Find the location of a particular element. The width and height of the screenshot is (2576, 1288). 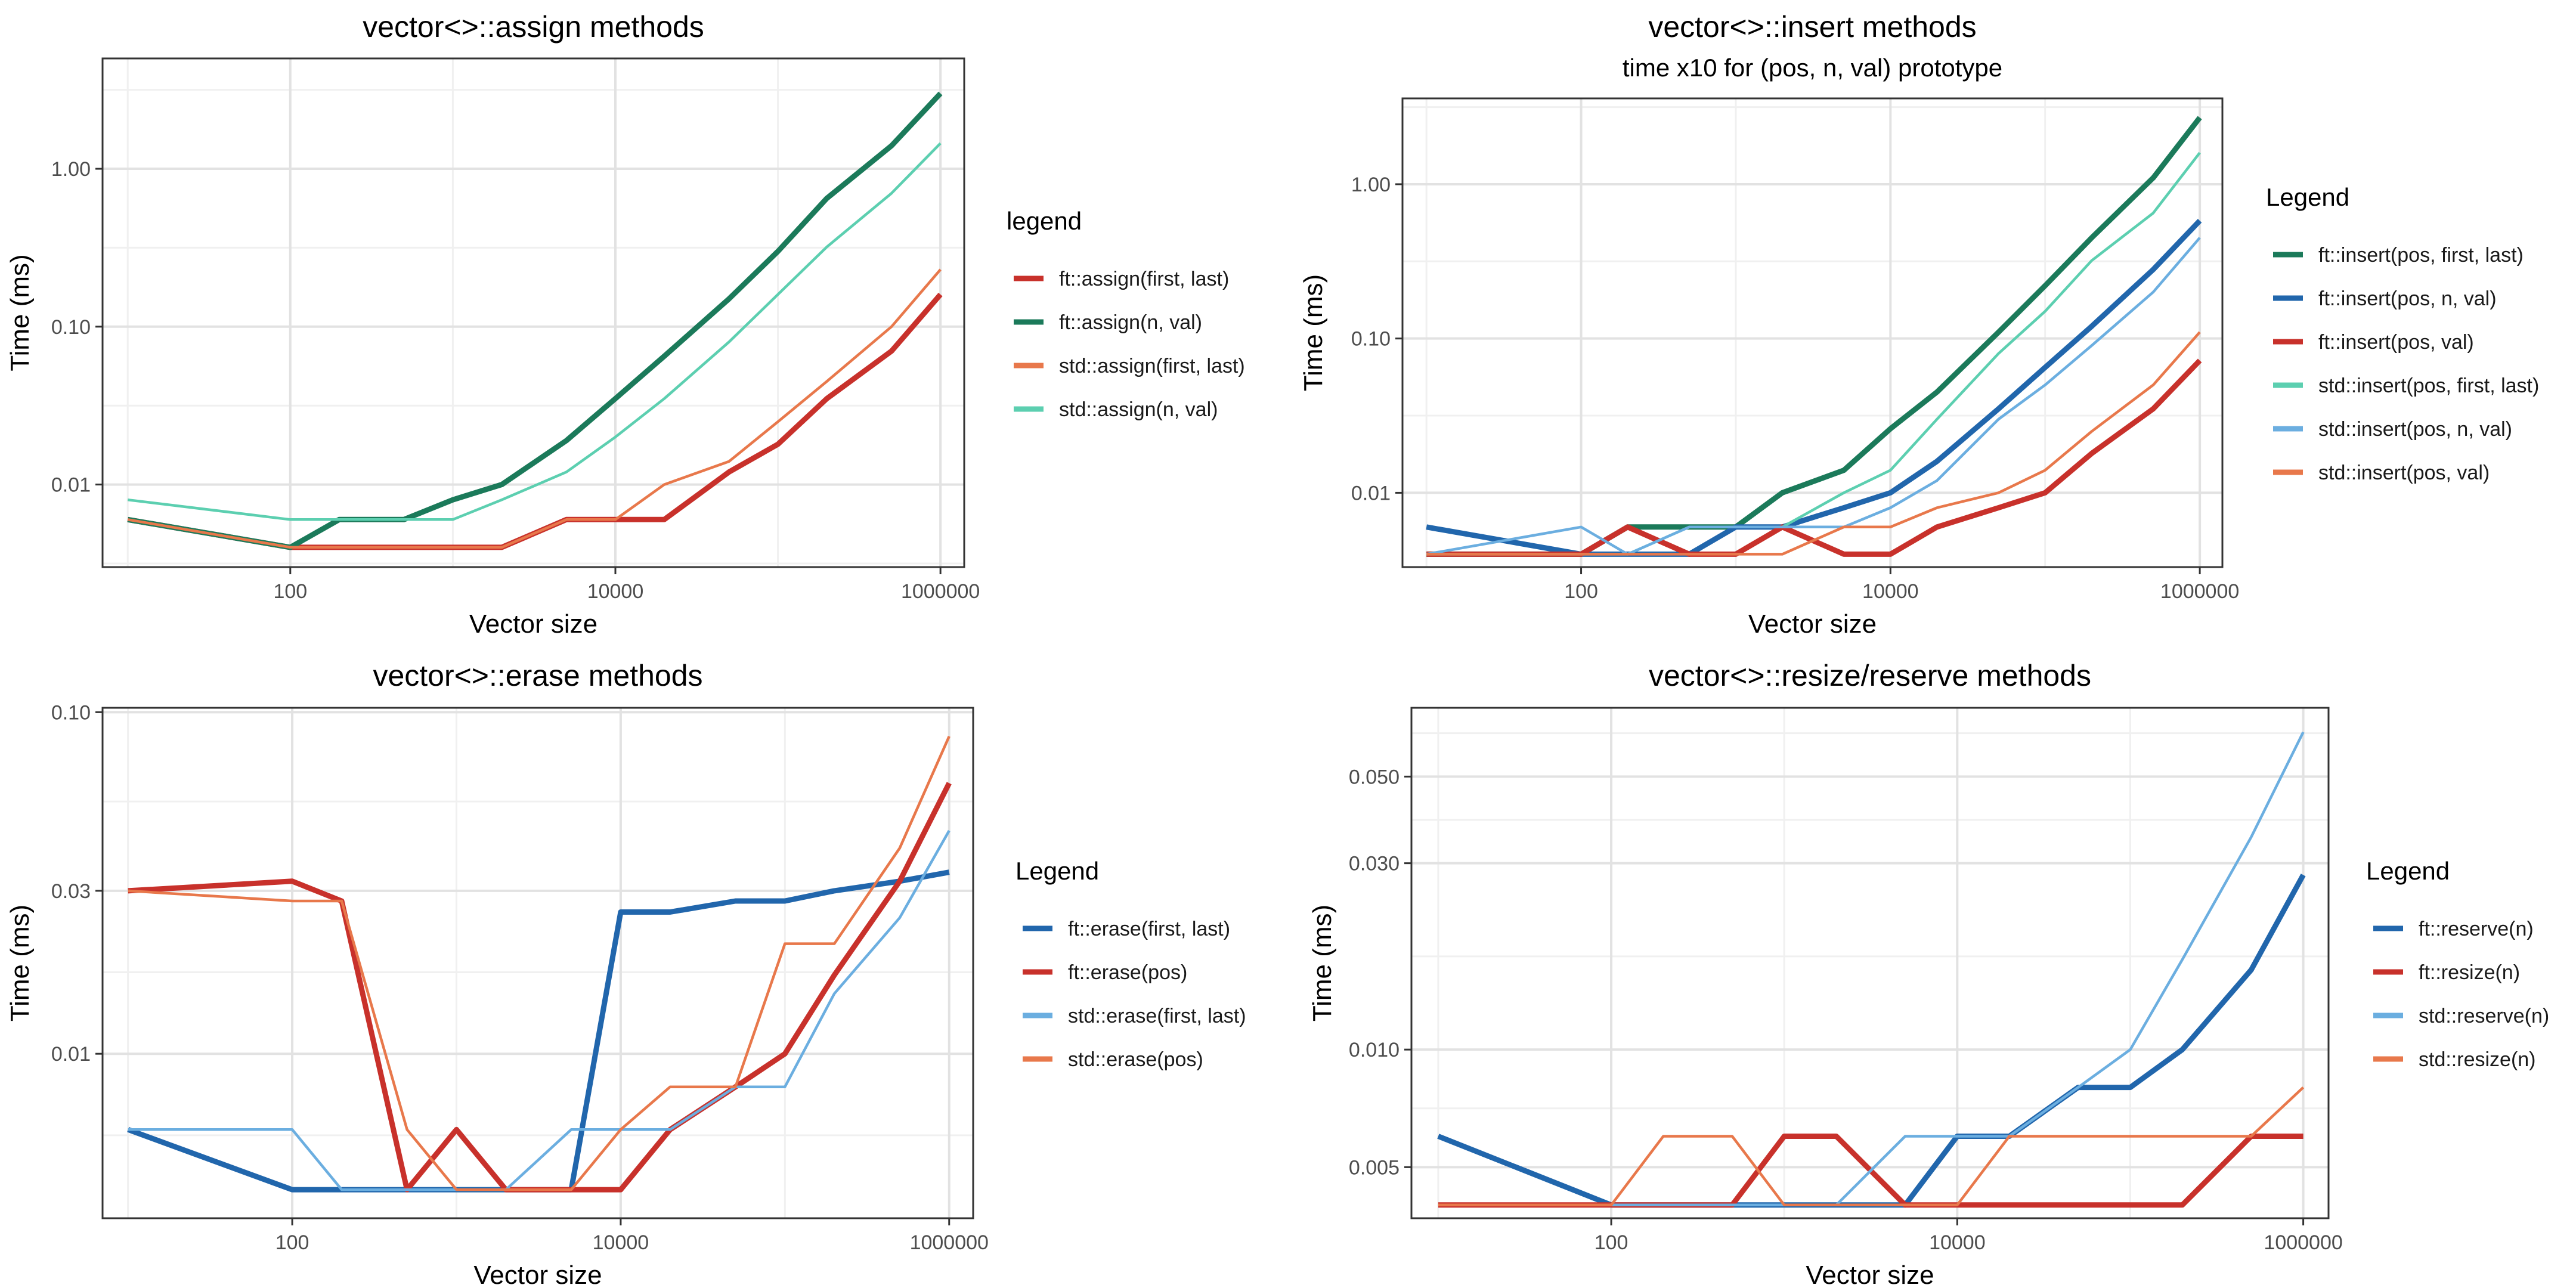

chart-title: vector<>::resize/reserve methods is located at coordinates (1870, 675).